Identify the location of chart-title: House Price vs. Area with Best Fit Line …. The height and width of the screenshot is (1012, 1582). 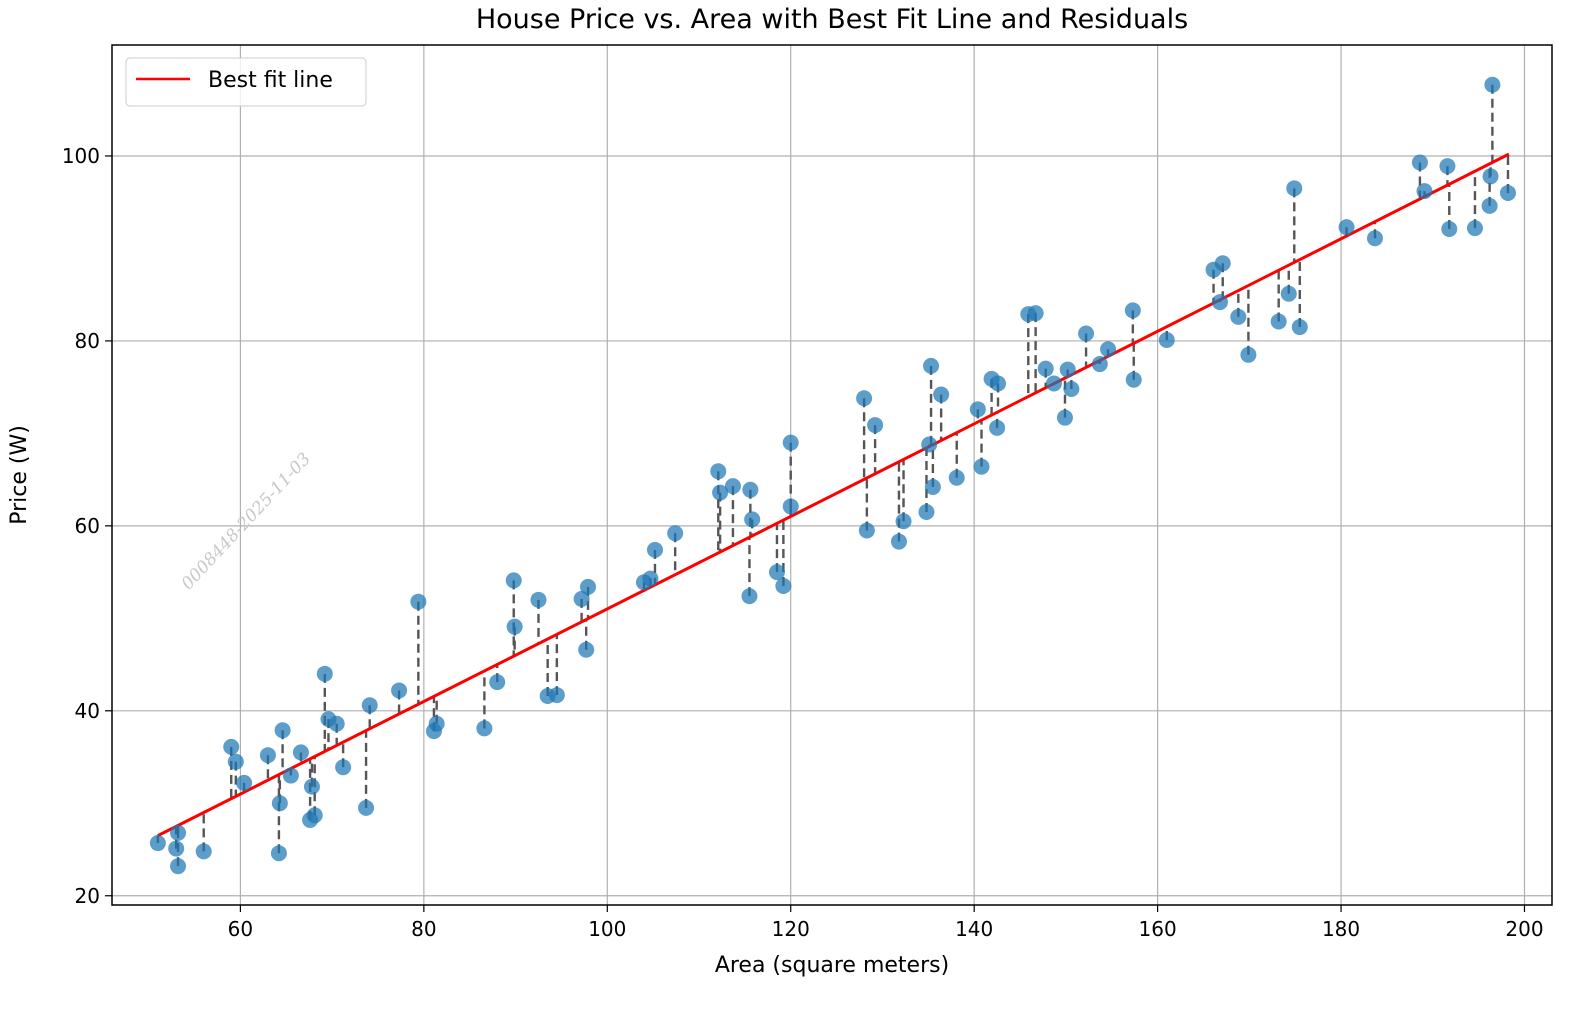
(832, 19).